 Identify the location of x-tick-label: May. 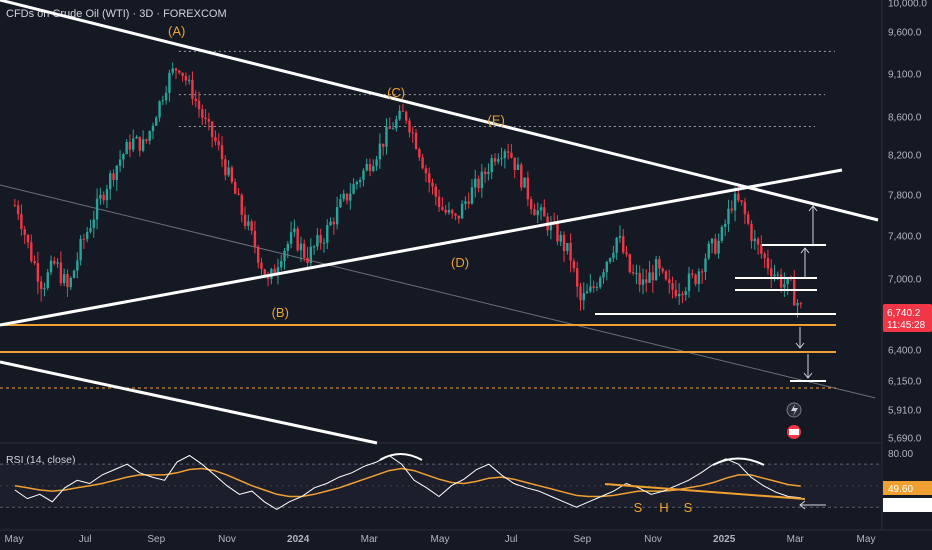
(440, 539).